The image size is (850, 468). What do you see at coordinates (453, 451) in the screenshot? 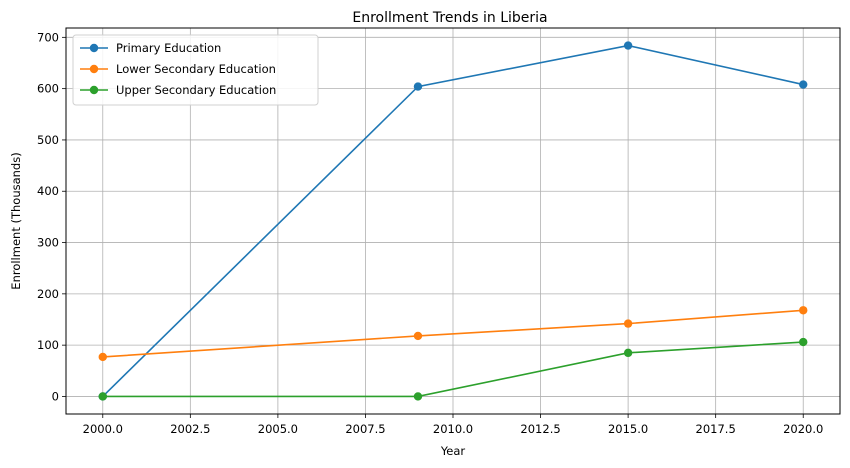
I see `x-axis-label: Year` at bounding box center [453, 451].